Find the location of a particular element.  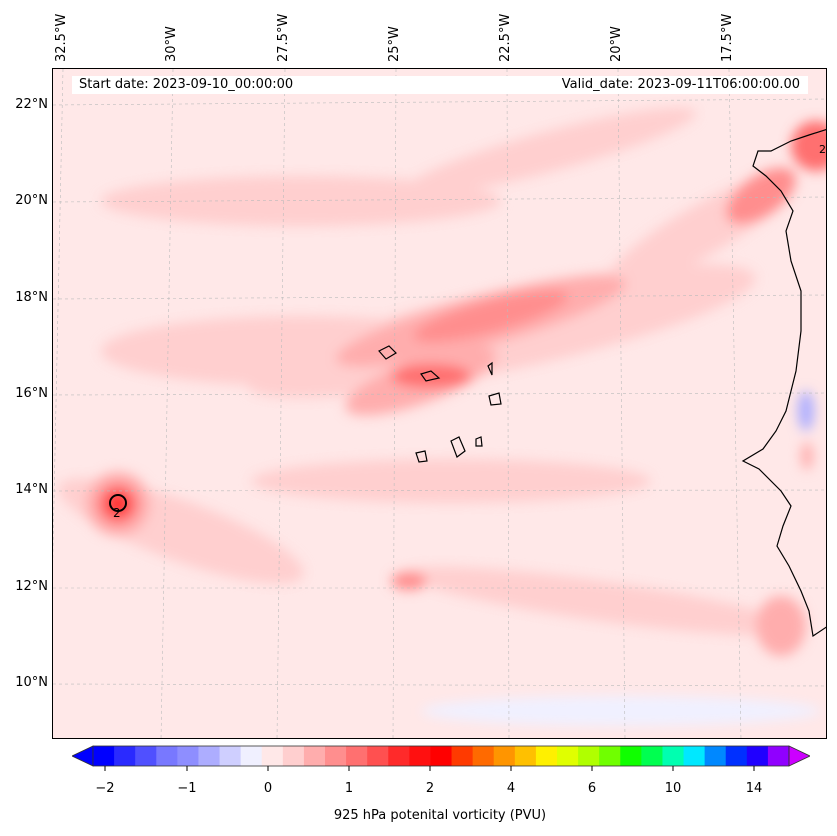

colorbar is located at coordinates (441, 758).